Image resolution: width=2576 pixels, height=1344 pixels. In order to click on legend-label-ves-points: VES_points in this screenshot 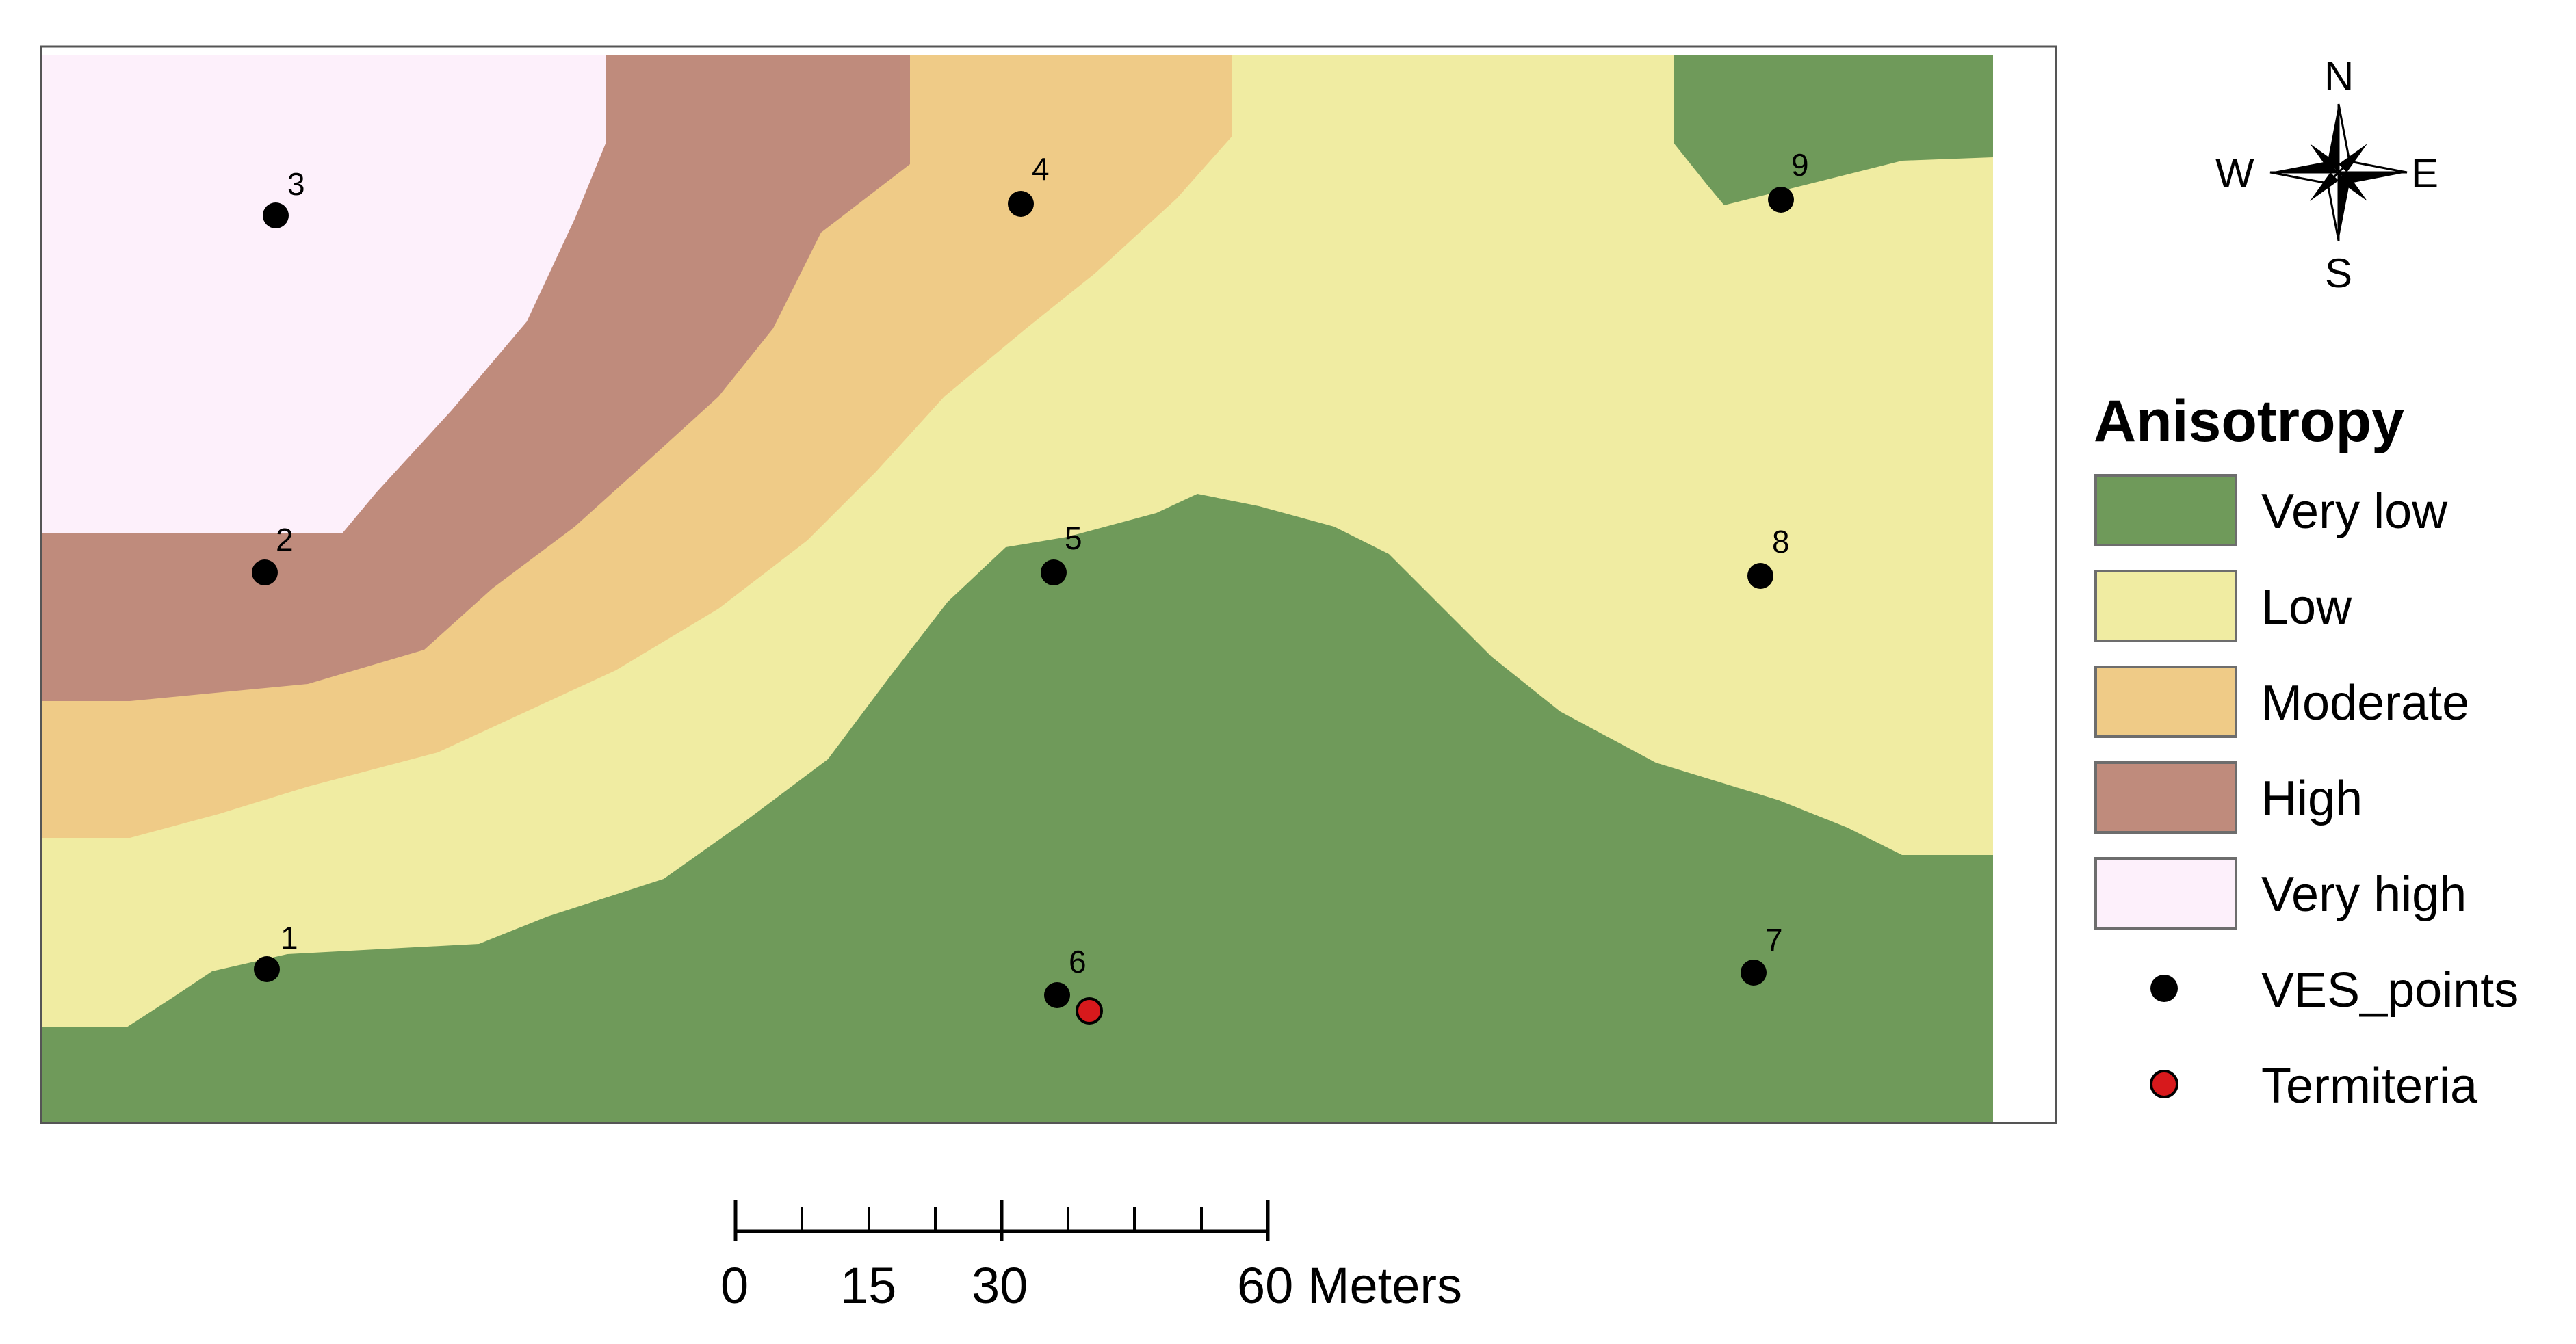, I will do `click(2390, 990)`.